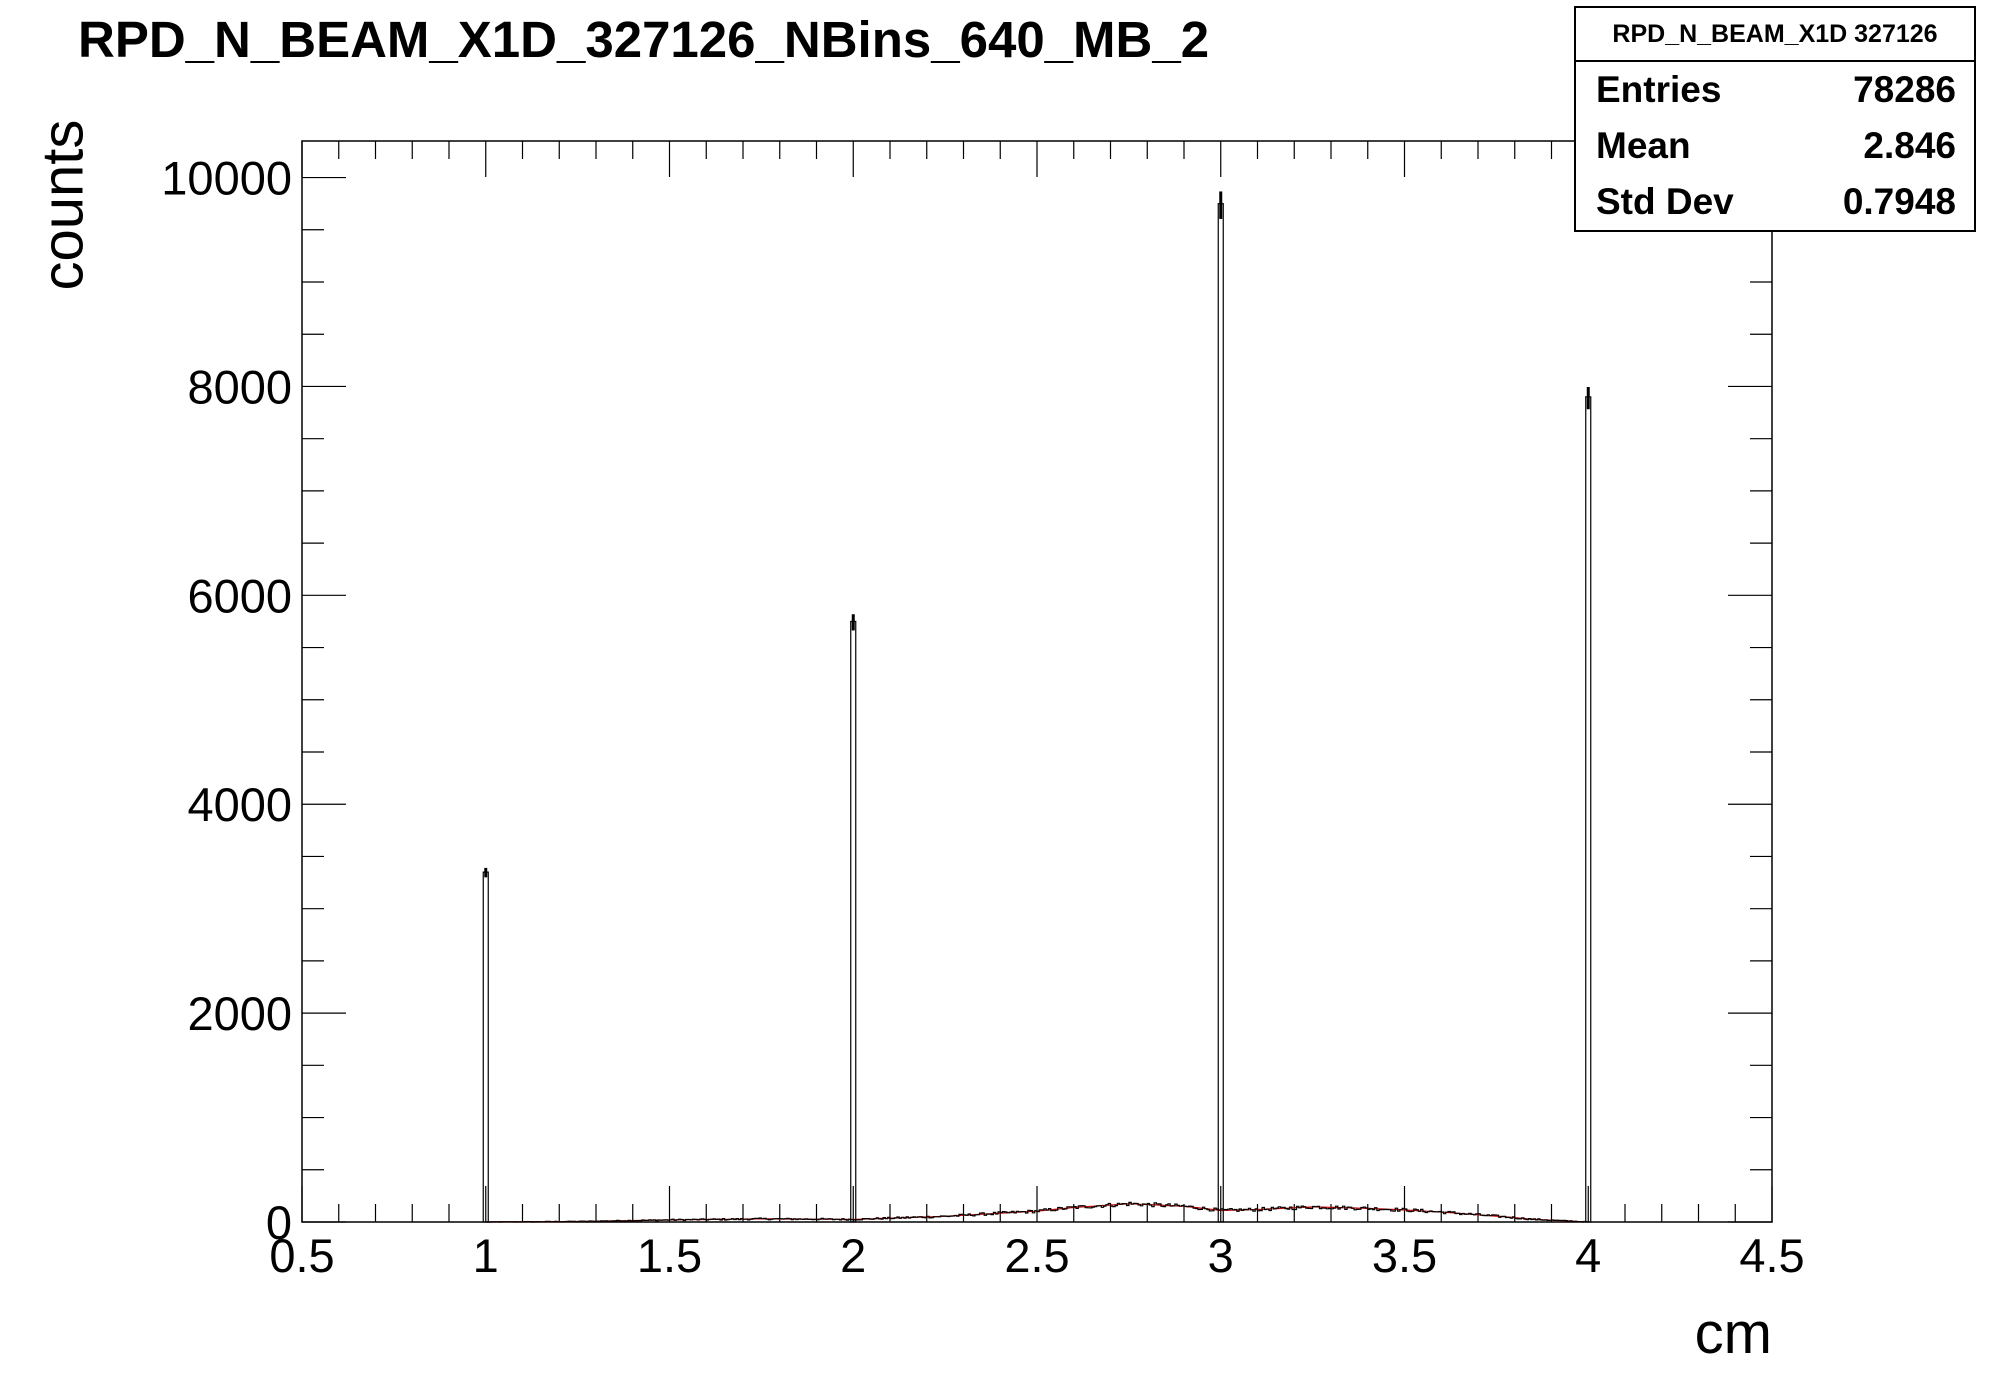 This screenshot has height=1394, width=1998. What do you see at coordinates (239, 386) in the screenshot?
I see `y-tick-label: 8000` at bounding box center [239, 386].